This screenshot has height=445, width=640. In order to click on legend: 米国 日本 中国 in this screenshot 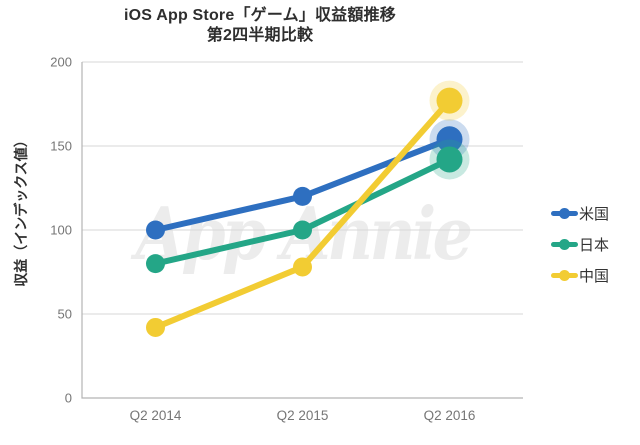, I will do `click(580, 249)`.